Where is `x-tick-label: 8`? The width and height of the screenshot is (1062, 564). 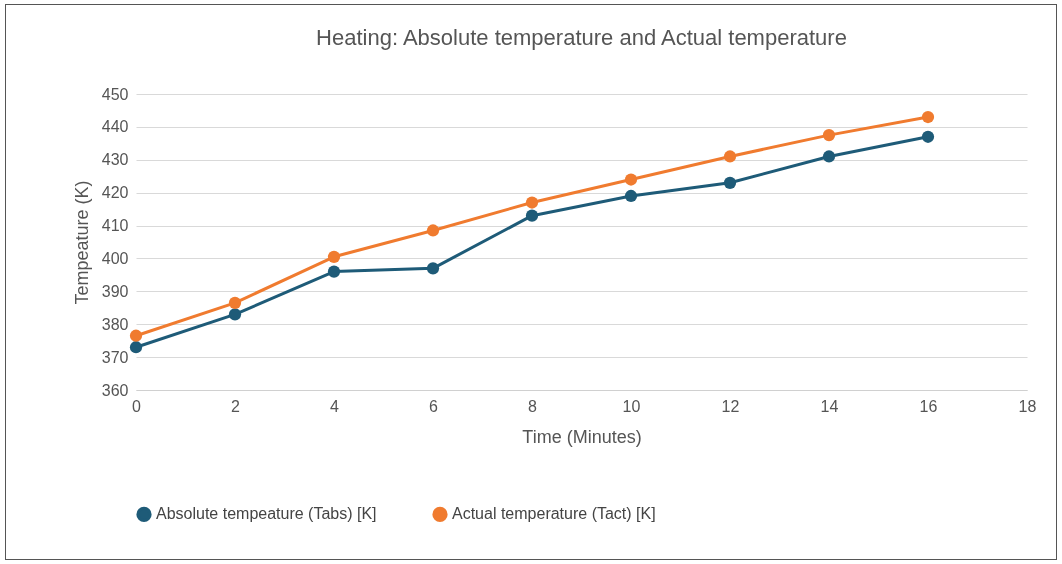 x-tick-label: 8 is located at coordinates (533, 406).